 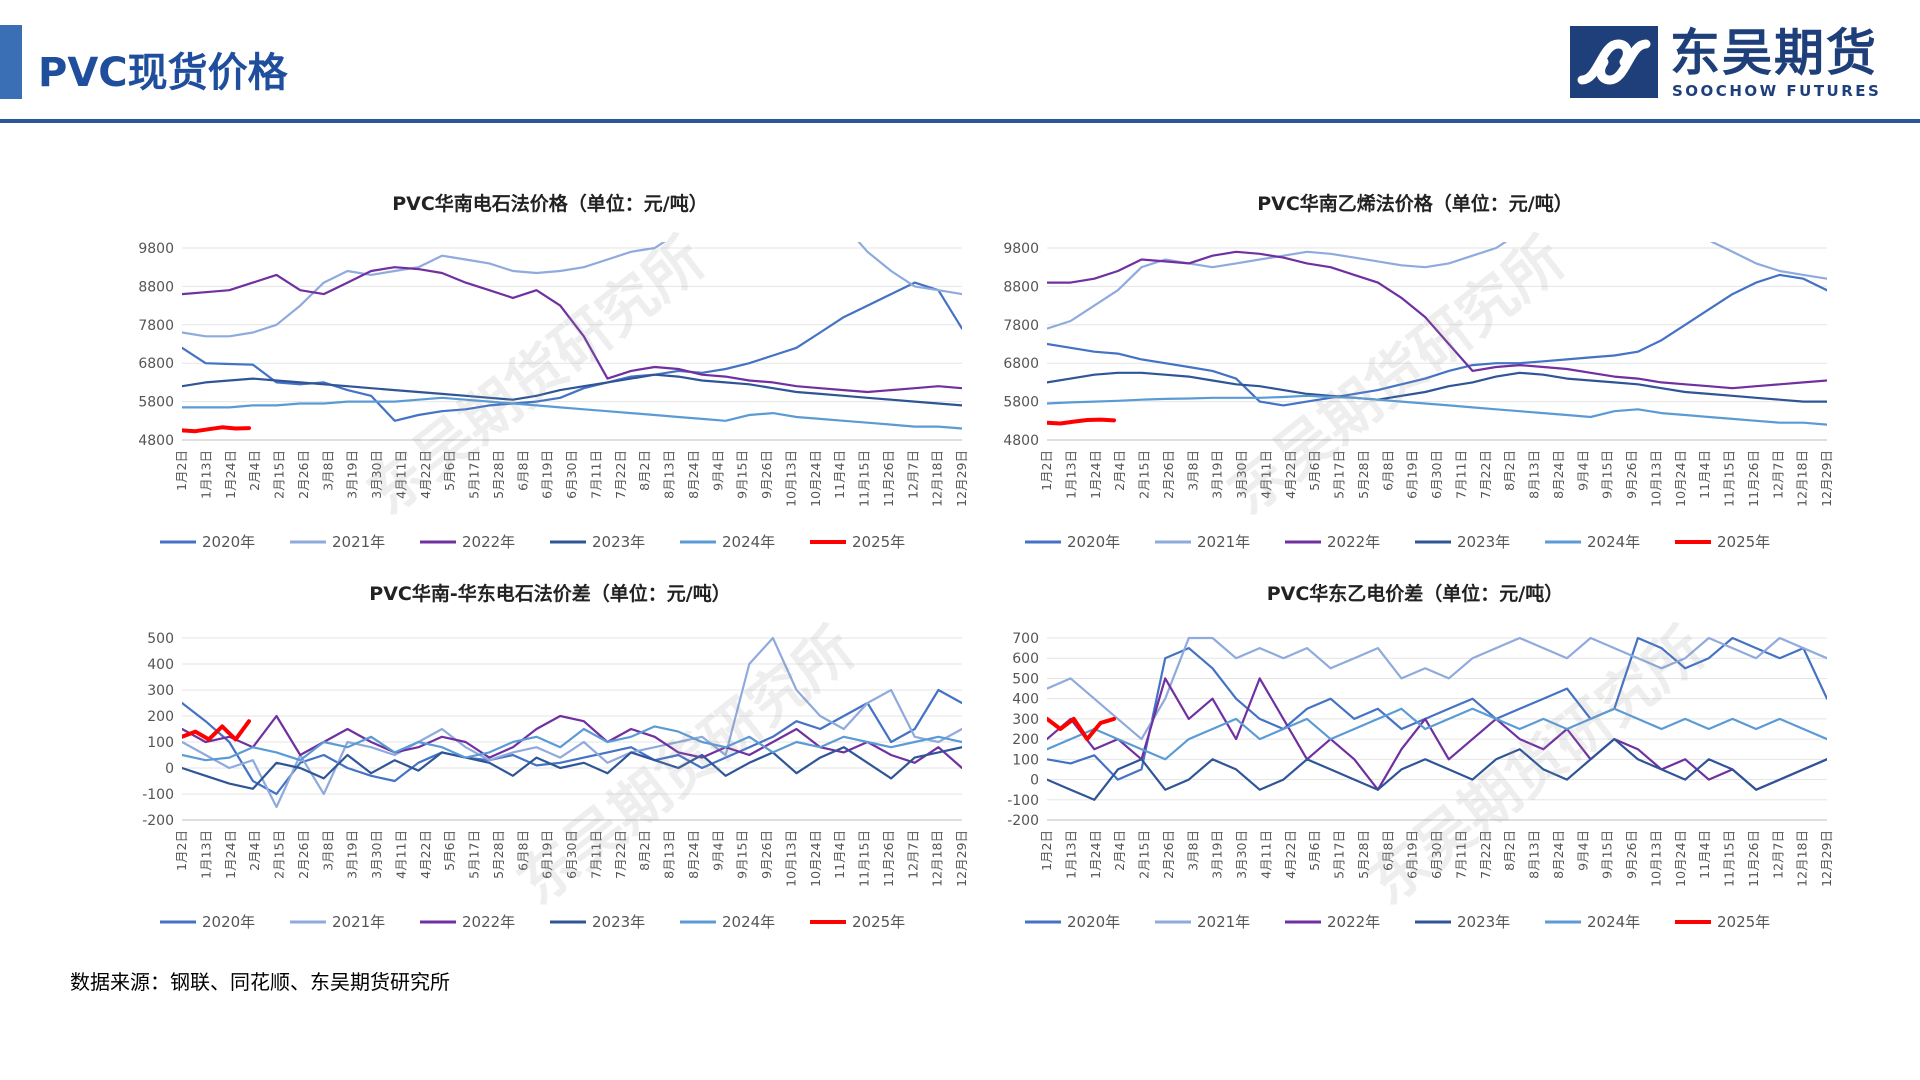 What do you see at coordinates (156, 364) in the screenshot?
I see `y-tick-label: 6800` at bounding box center [156, 364].